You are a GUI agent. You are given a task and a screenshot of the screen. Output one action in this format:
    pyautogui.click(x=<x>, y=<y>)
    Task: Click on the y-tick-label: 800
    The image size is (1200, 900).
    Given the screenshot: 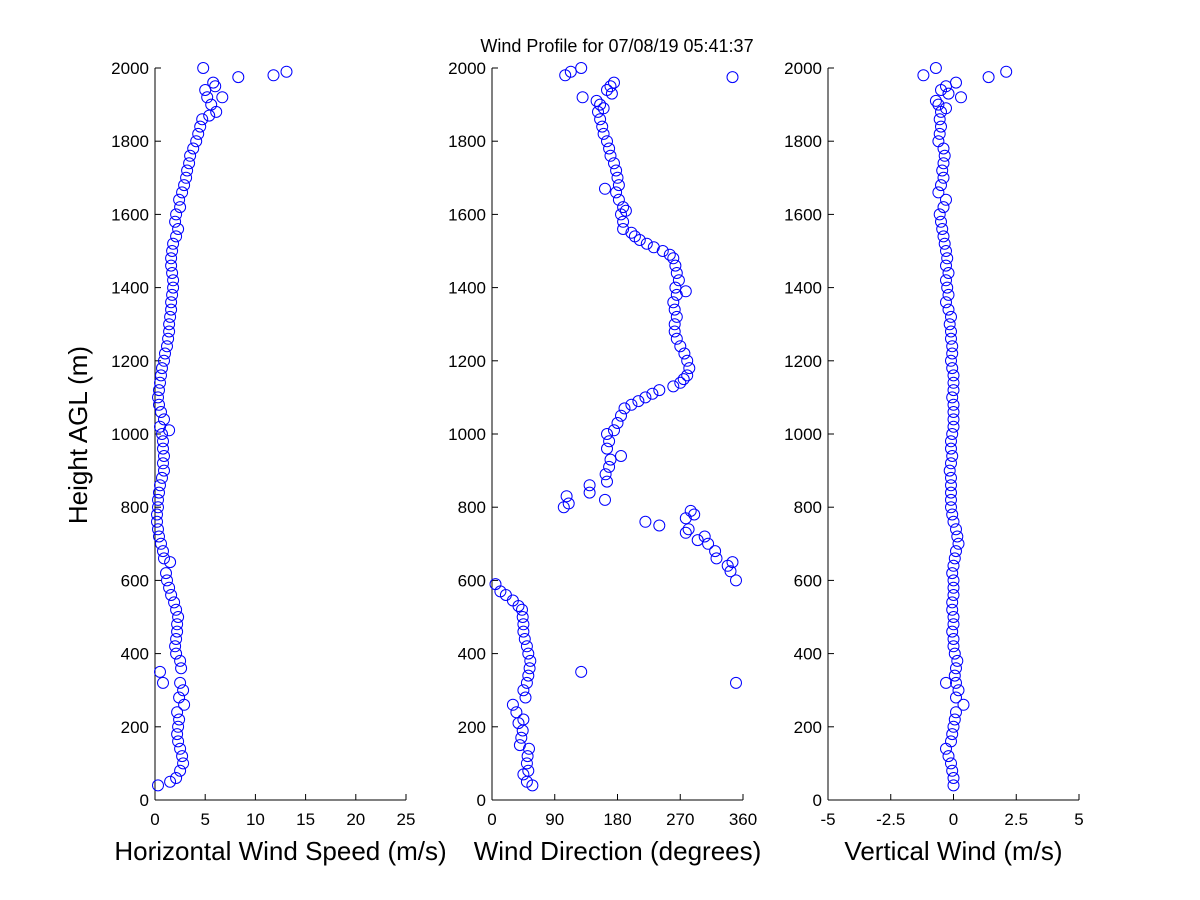 What is the action you would take?
    pyautogui.click(x=808, y=507)
    